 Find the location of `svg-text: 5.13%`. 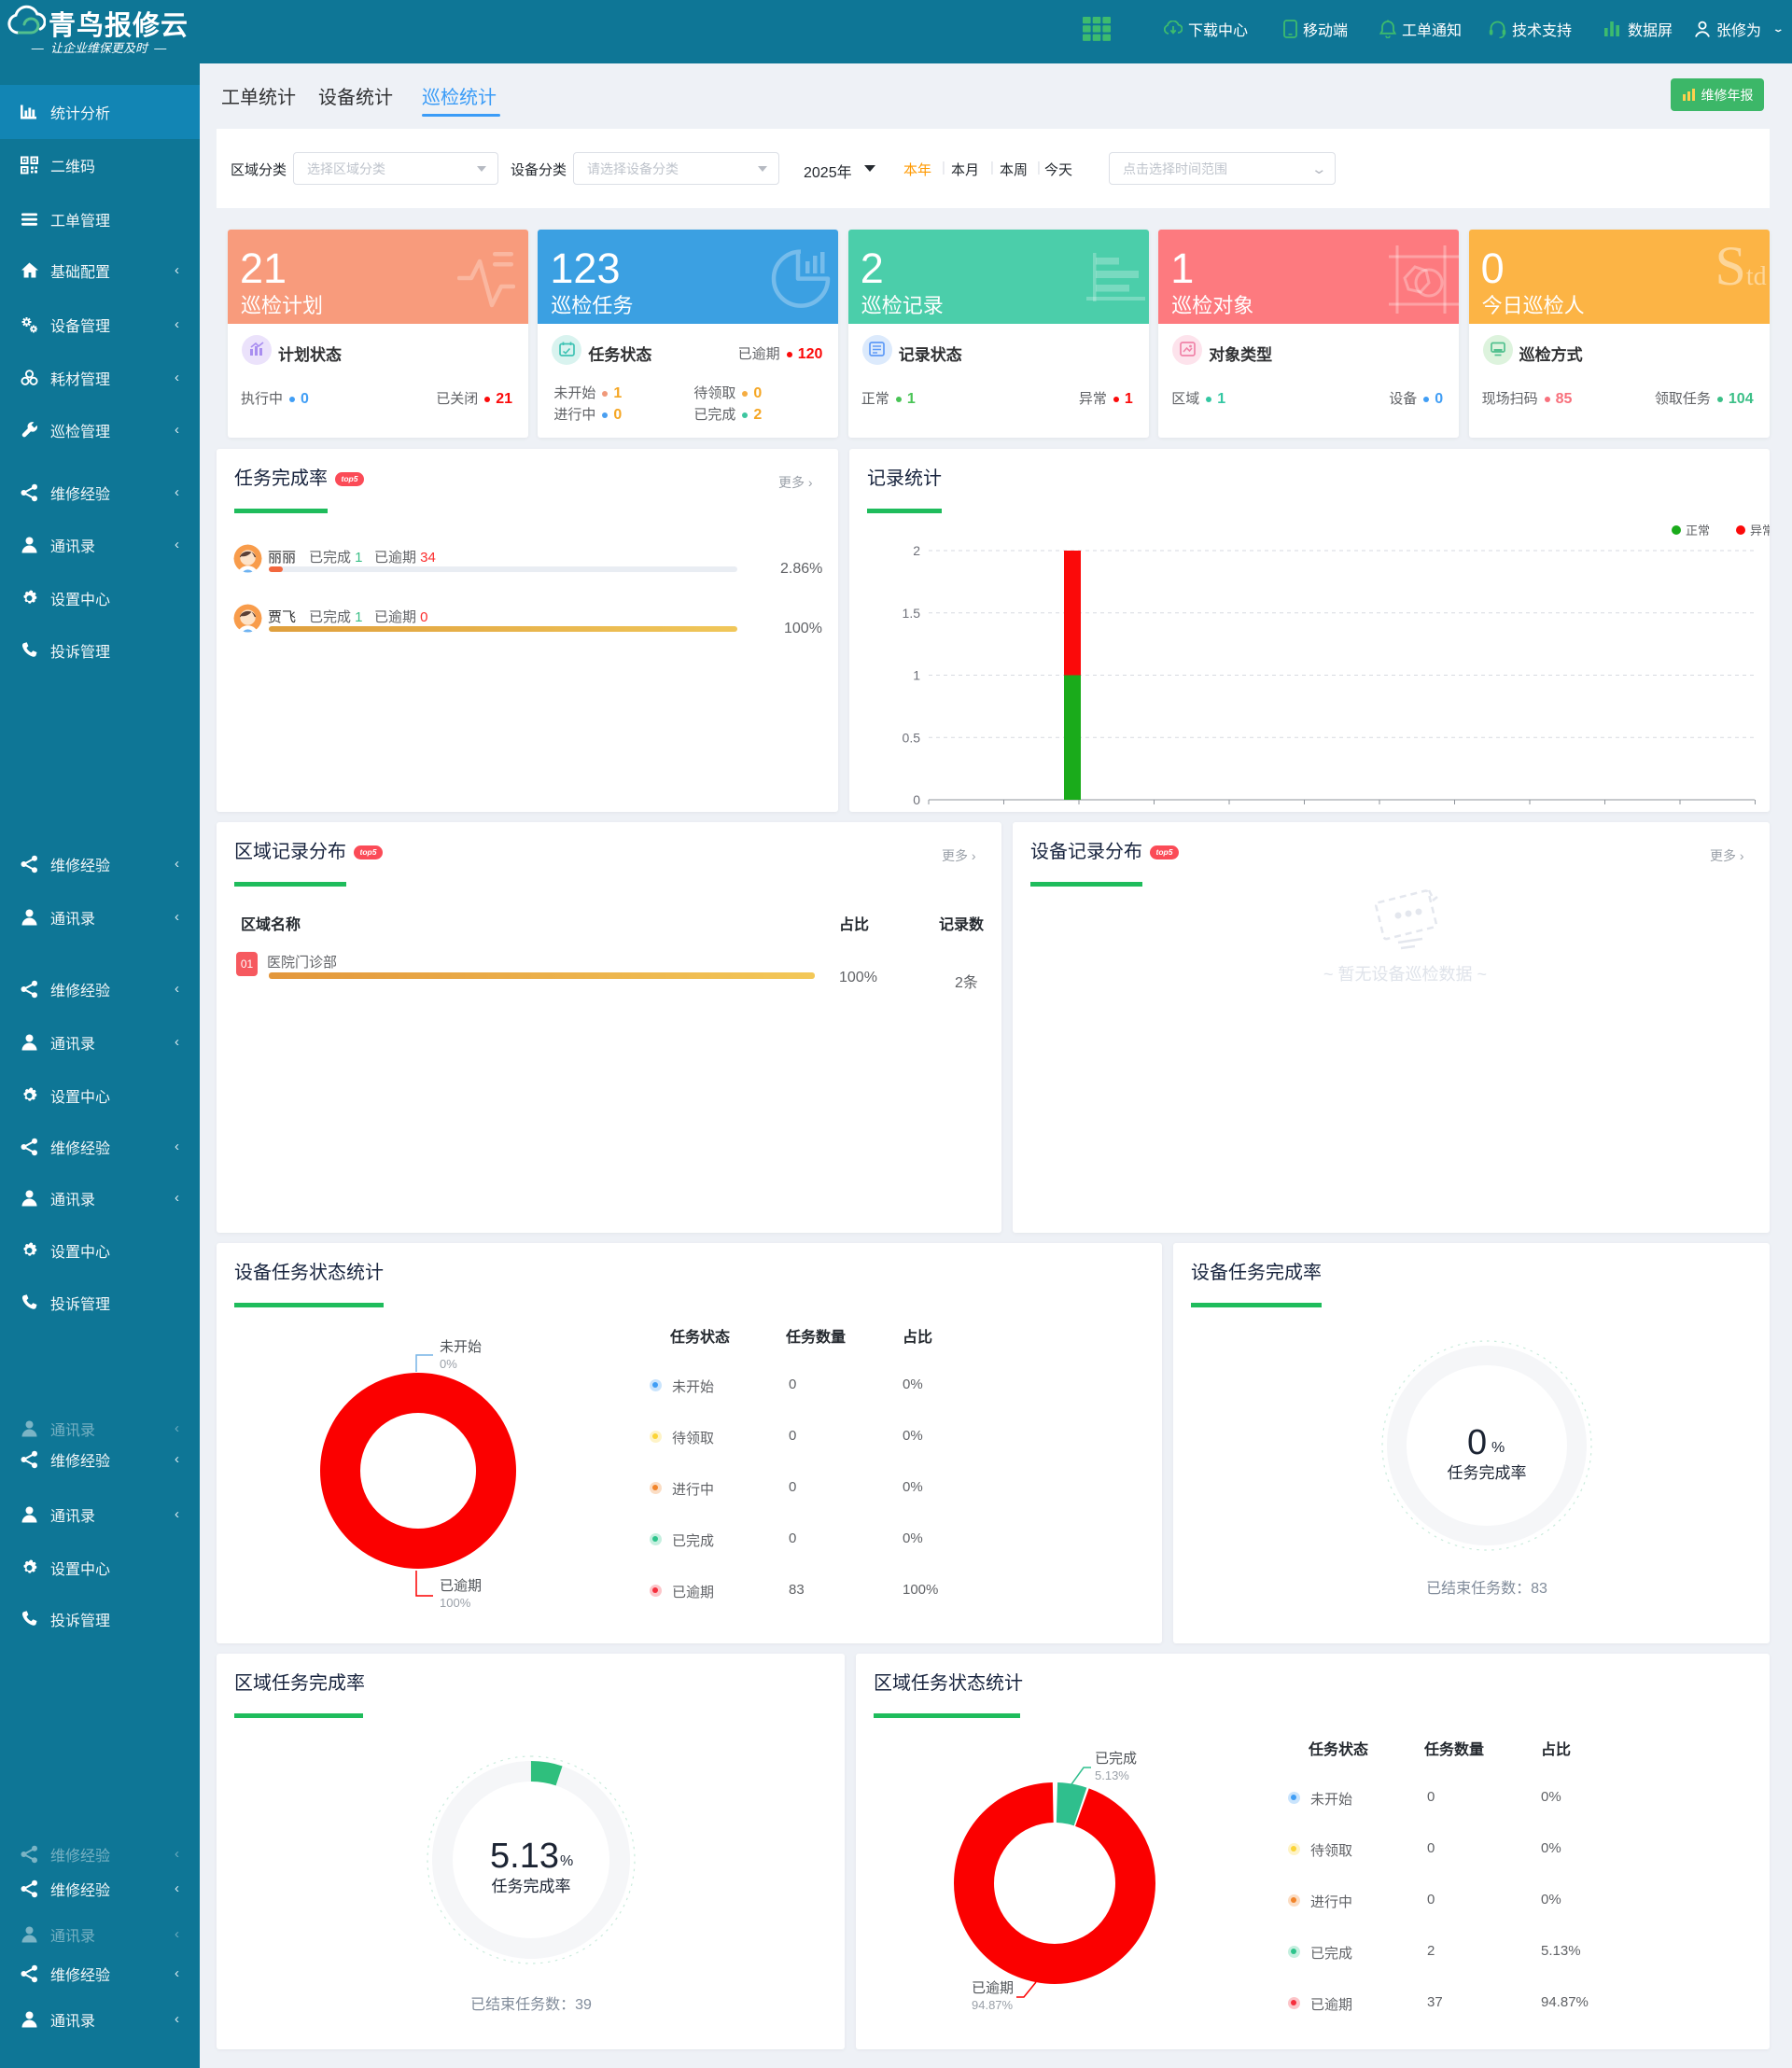

svg-text: 5.13% is located at coordinates (1112, 1775).